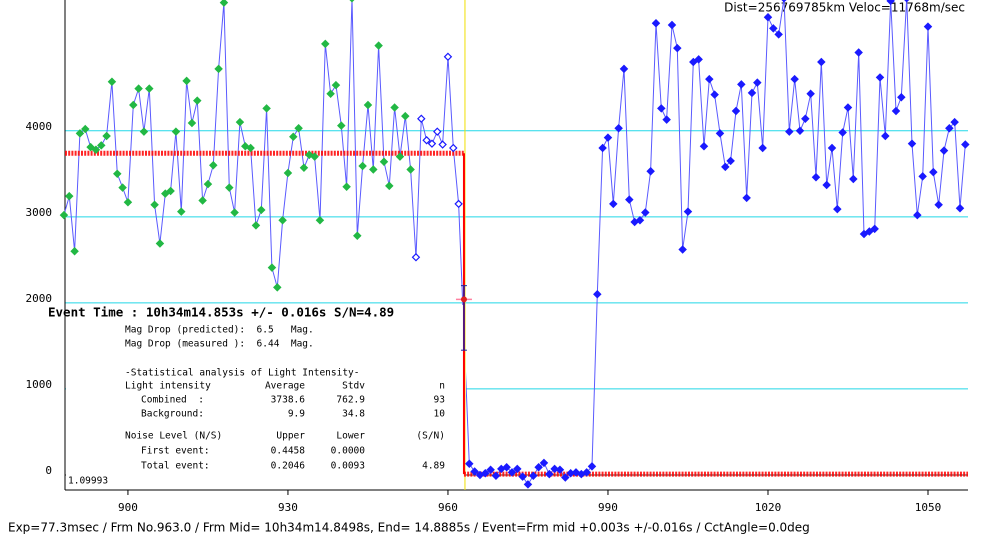 This screenshot has height=542, width=989. Describe the element at coordinates (285, 386) in the screenshot. I see `stats-cell: Average` at that location.